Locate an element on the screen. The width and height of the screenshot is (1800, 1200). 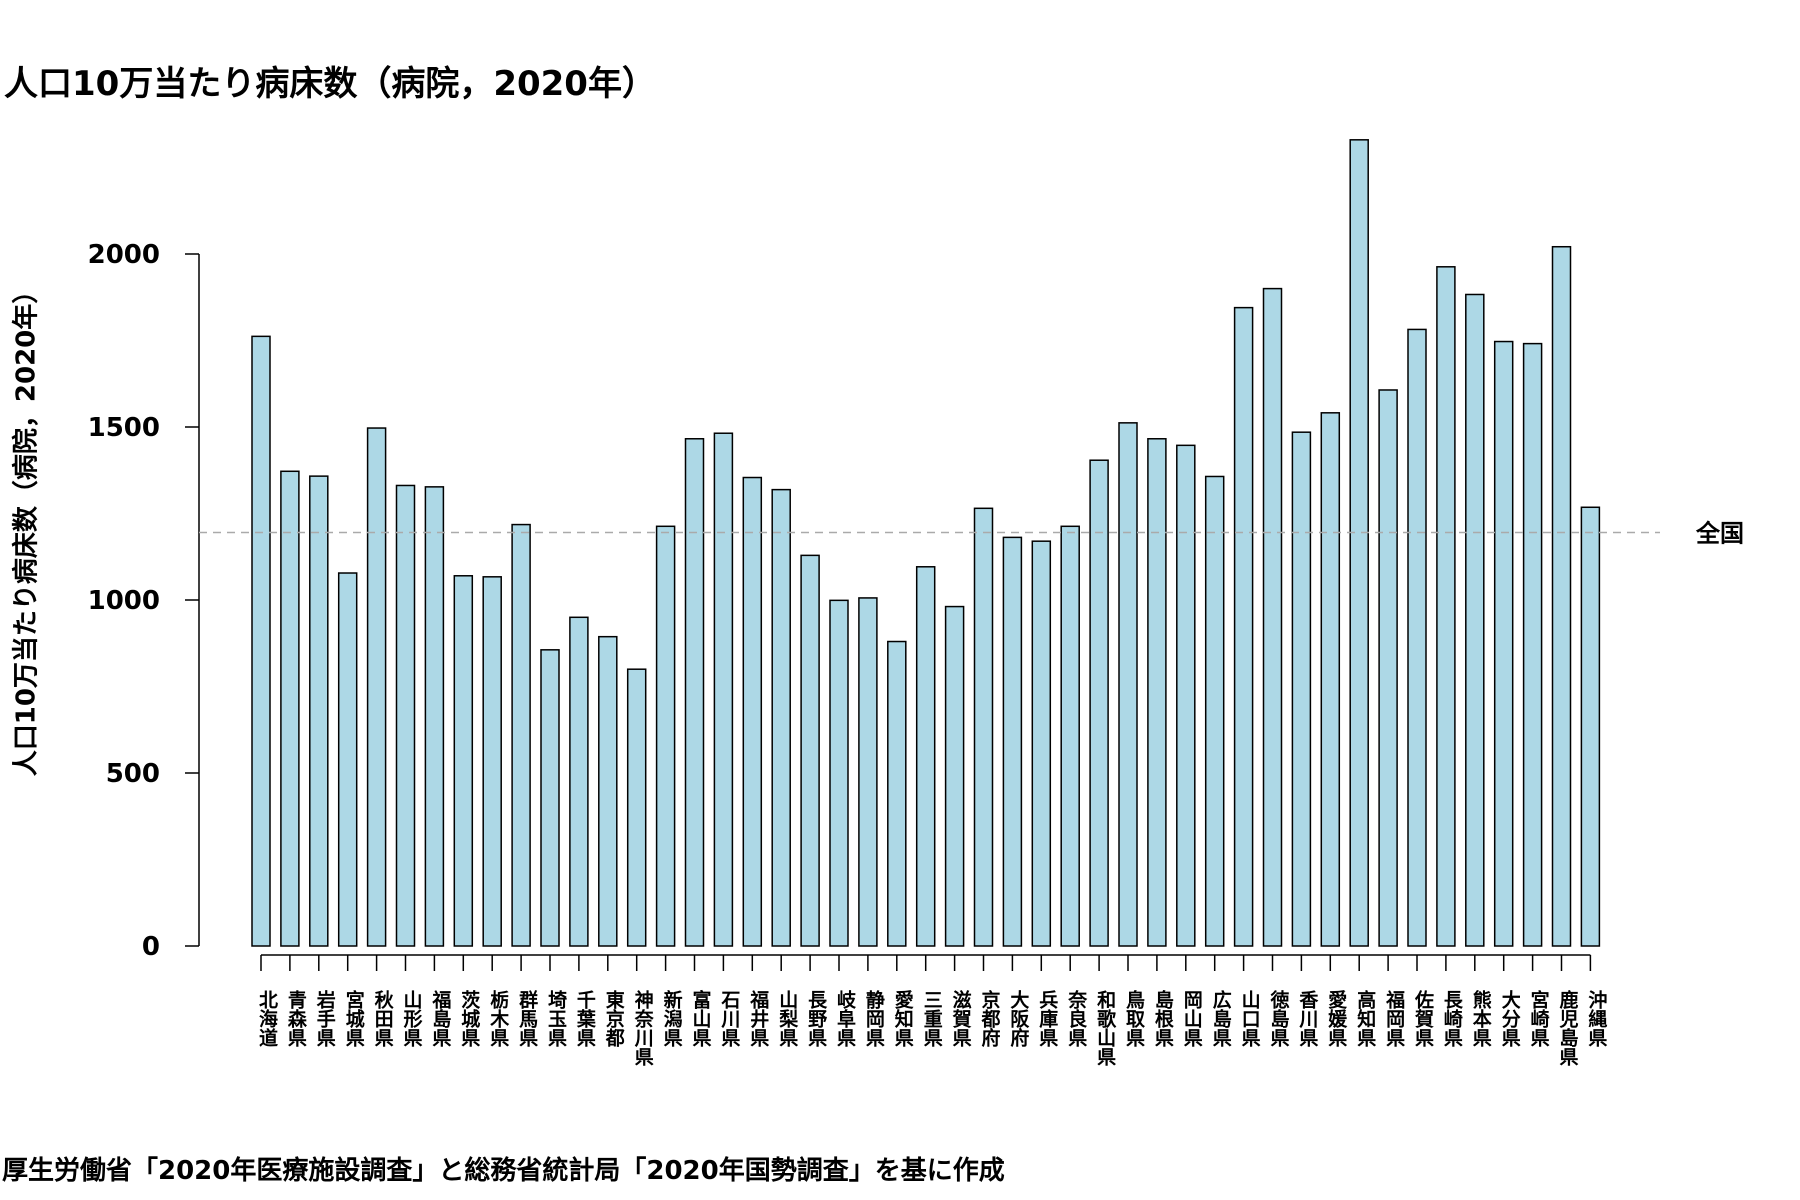
x-tick-label: 千葉県 is located at coordinates (585, 1019).